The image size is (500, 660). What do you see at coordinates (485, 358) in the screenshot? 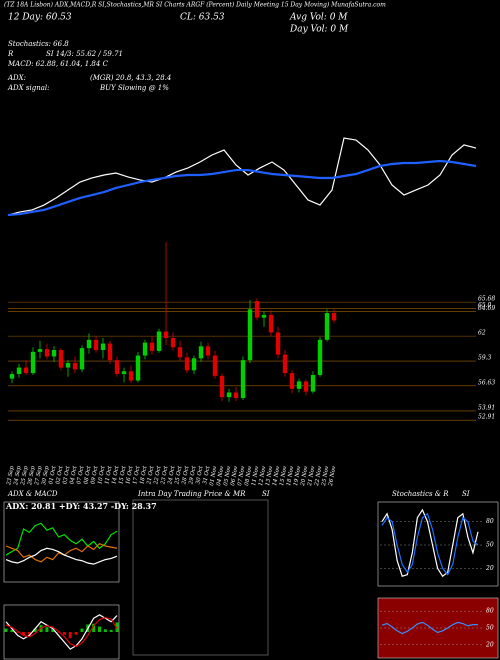
I see `y-tick-label: 59.3` at bounding box center [485, 358].